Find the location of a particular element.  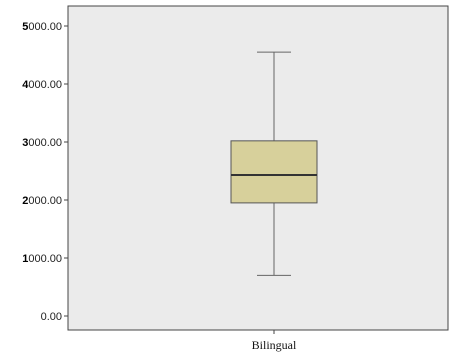

x-axis: Bilingual is located at coordinates (274, 341).